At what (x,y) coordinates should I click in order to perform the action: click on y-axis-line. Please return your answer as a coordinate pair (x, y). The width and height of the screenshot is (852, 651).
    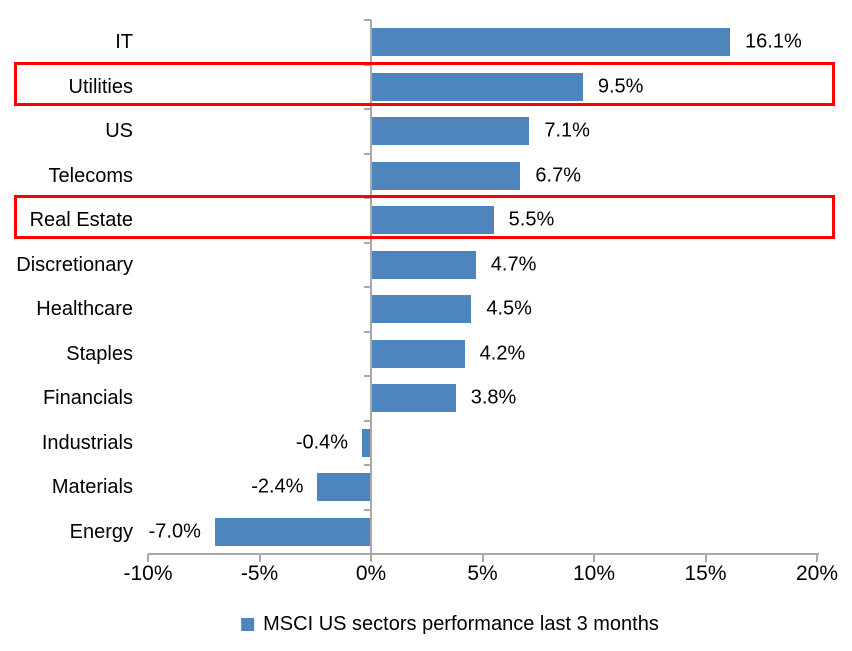
    Looking at the image, I should click on (371, 287).